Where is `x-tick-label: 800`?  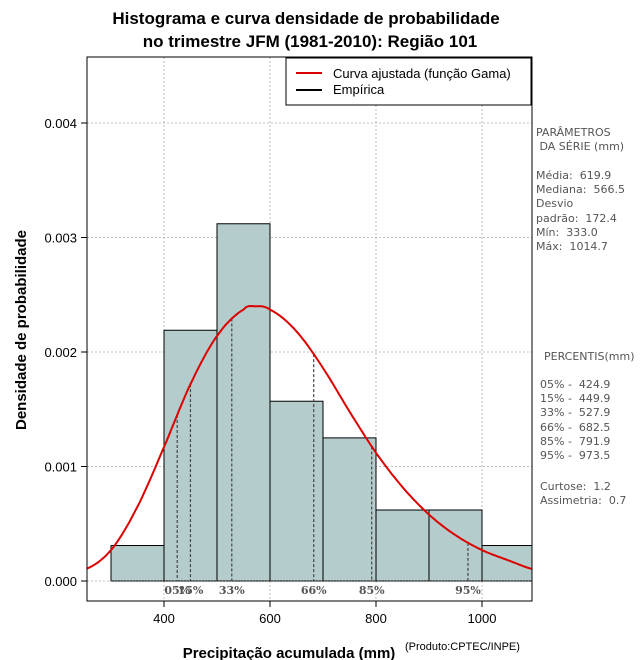
x-tick-label: 800 is located at coordinates (376, 618).